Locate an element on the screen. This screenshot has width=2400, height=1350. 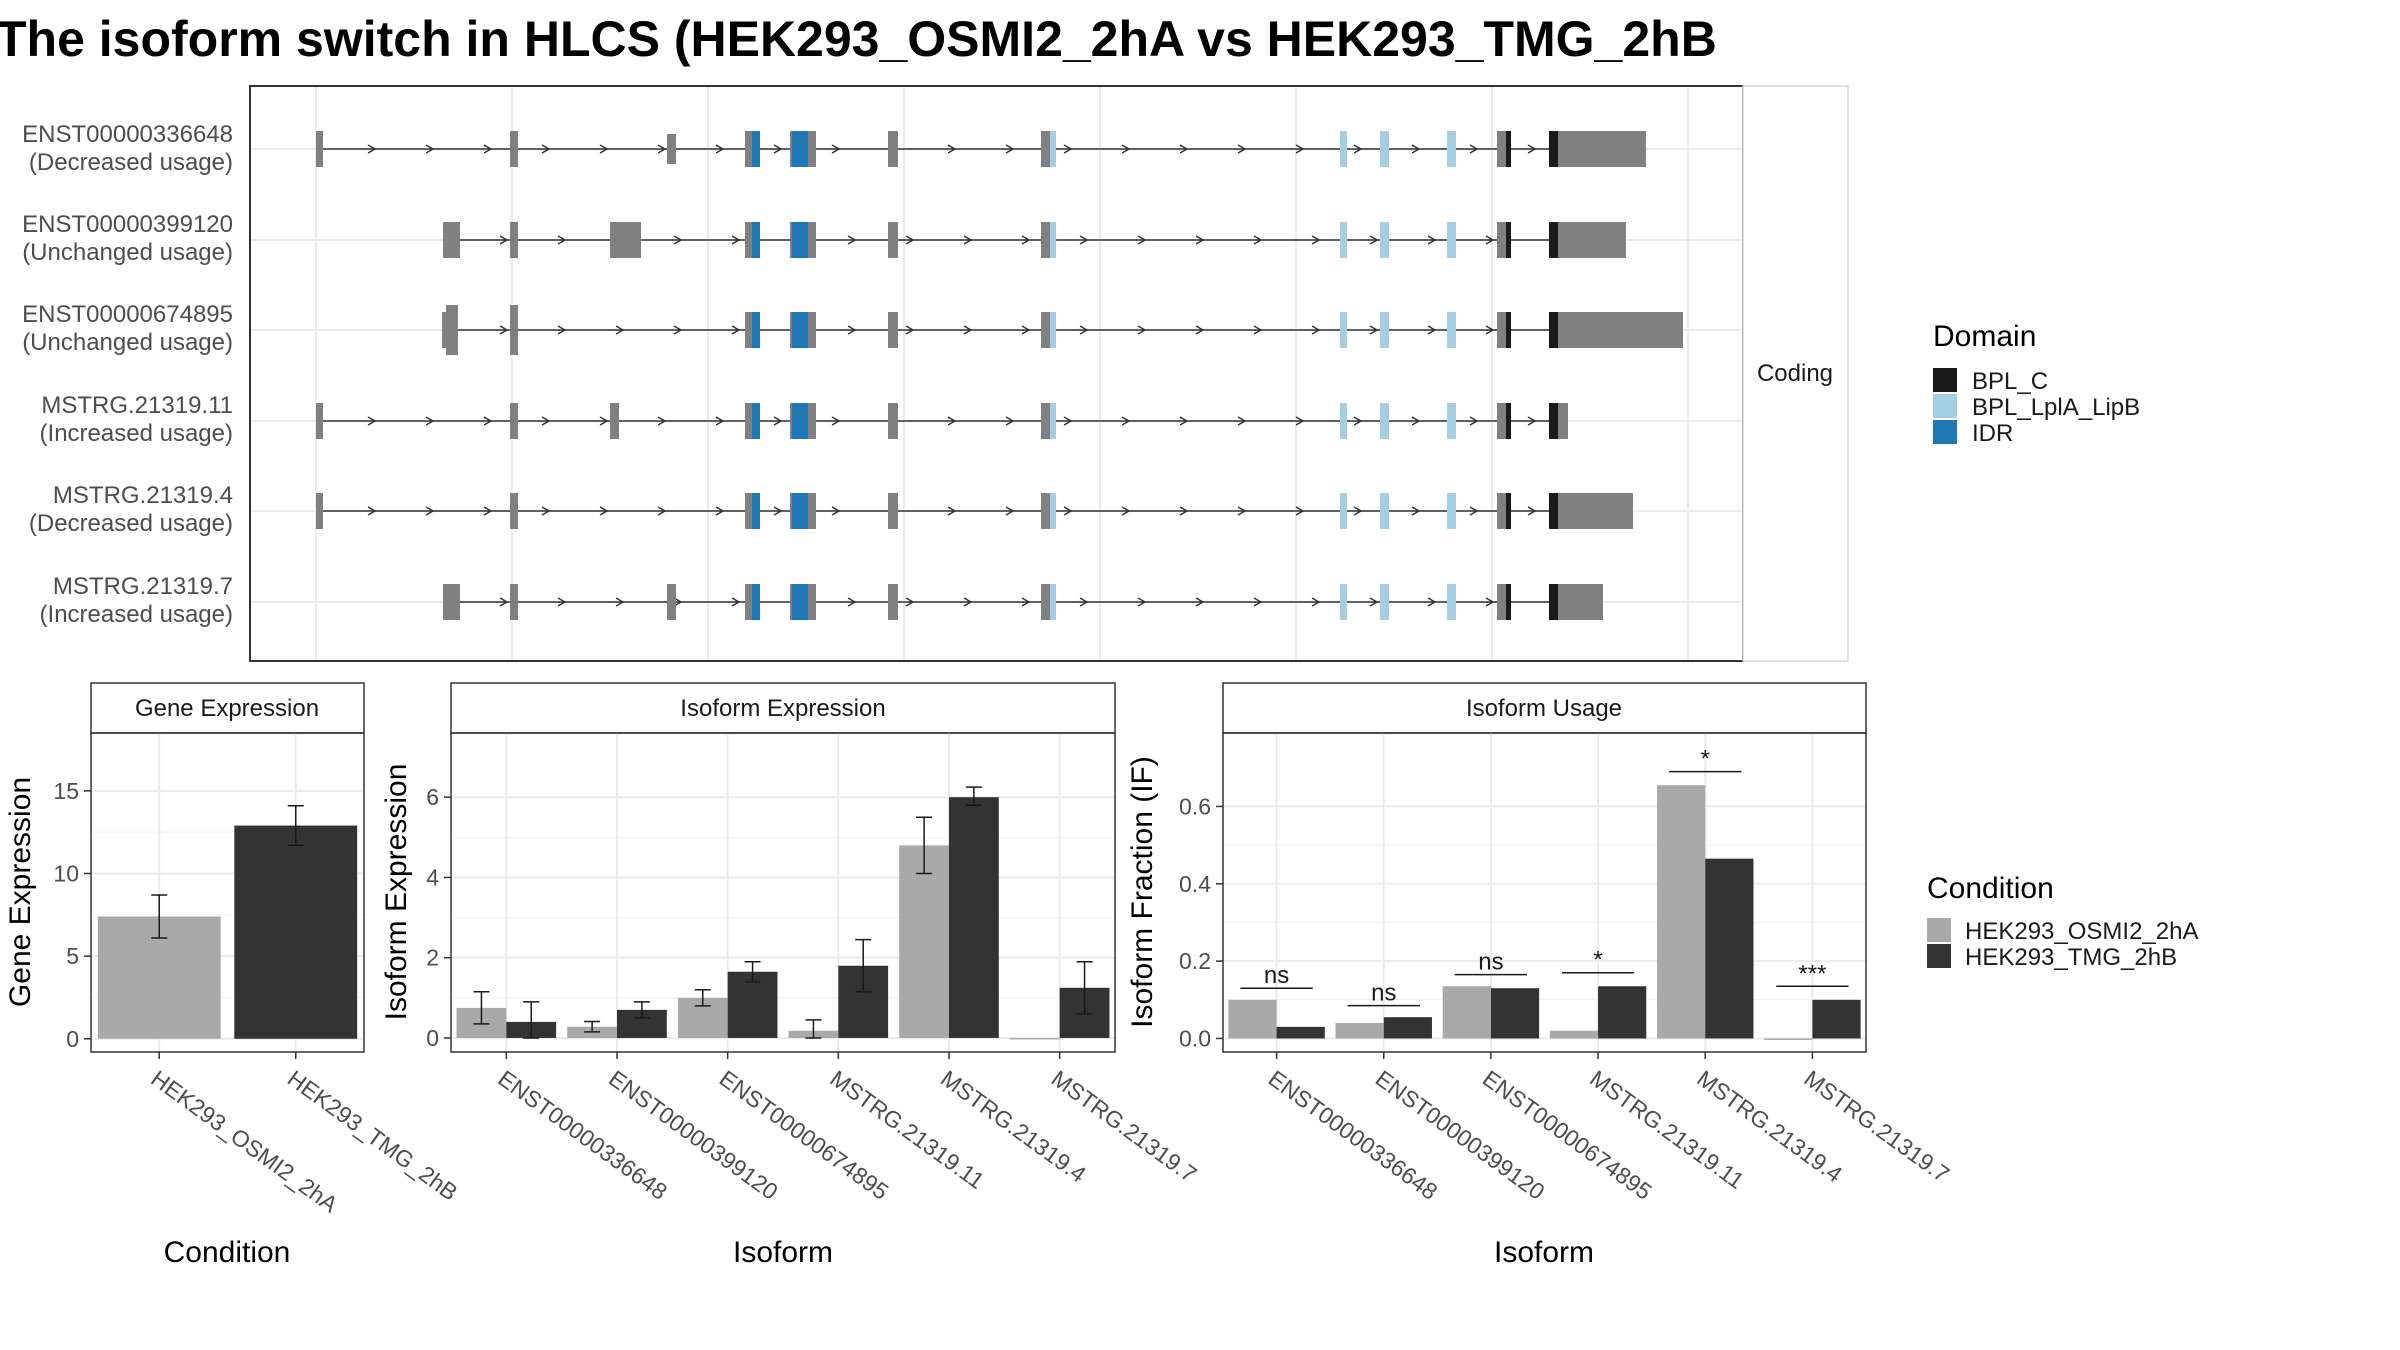
legend-swatch-bpl-c is located at coordinates (1945, 380).